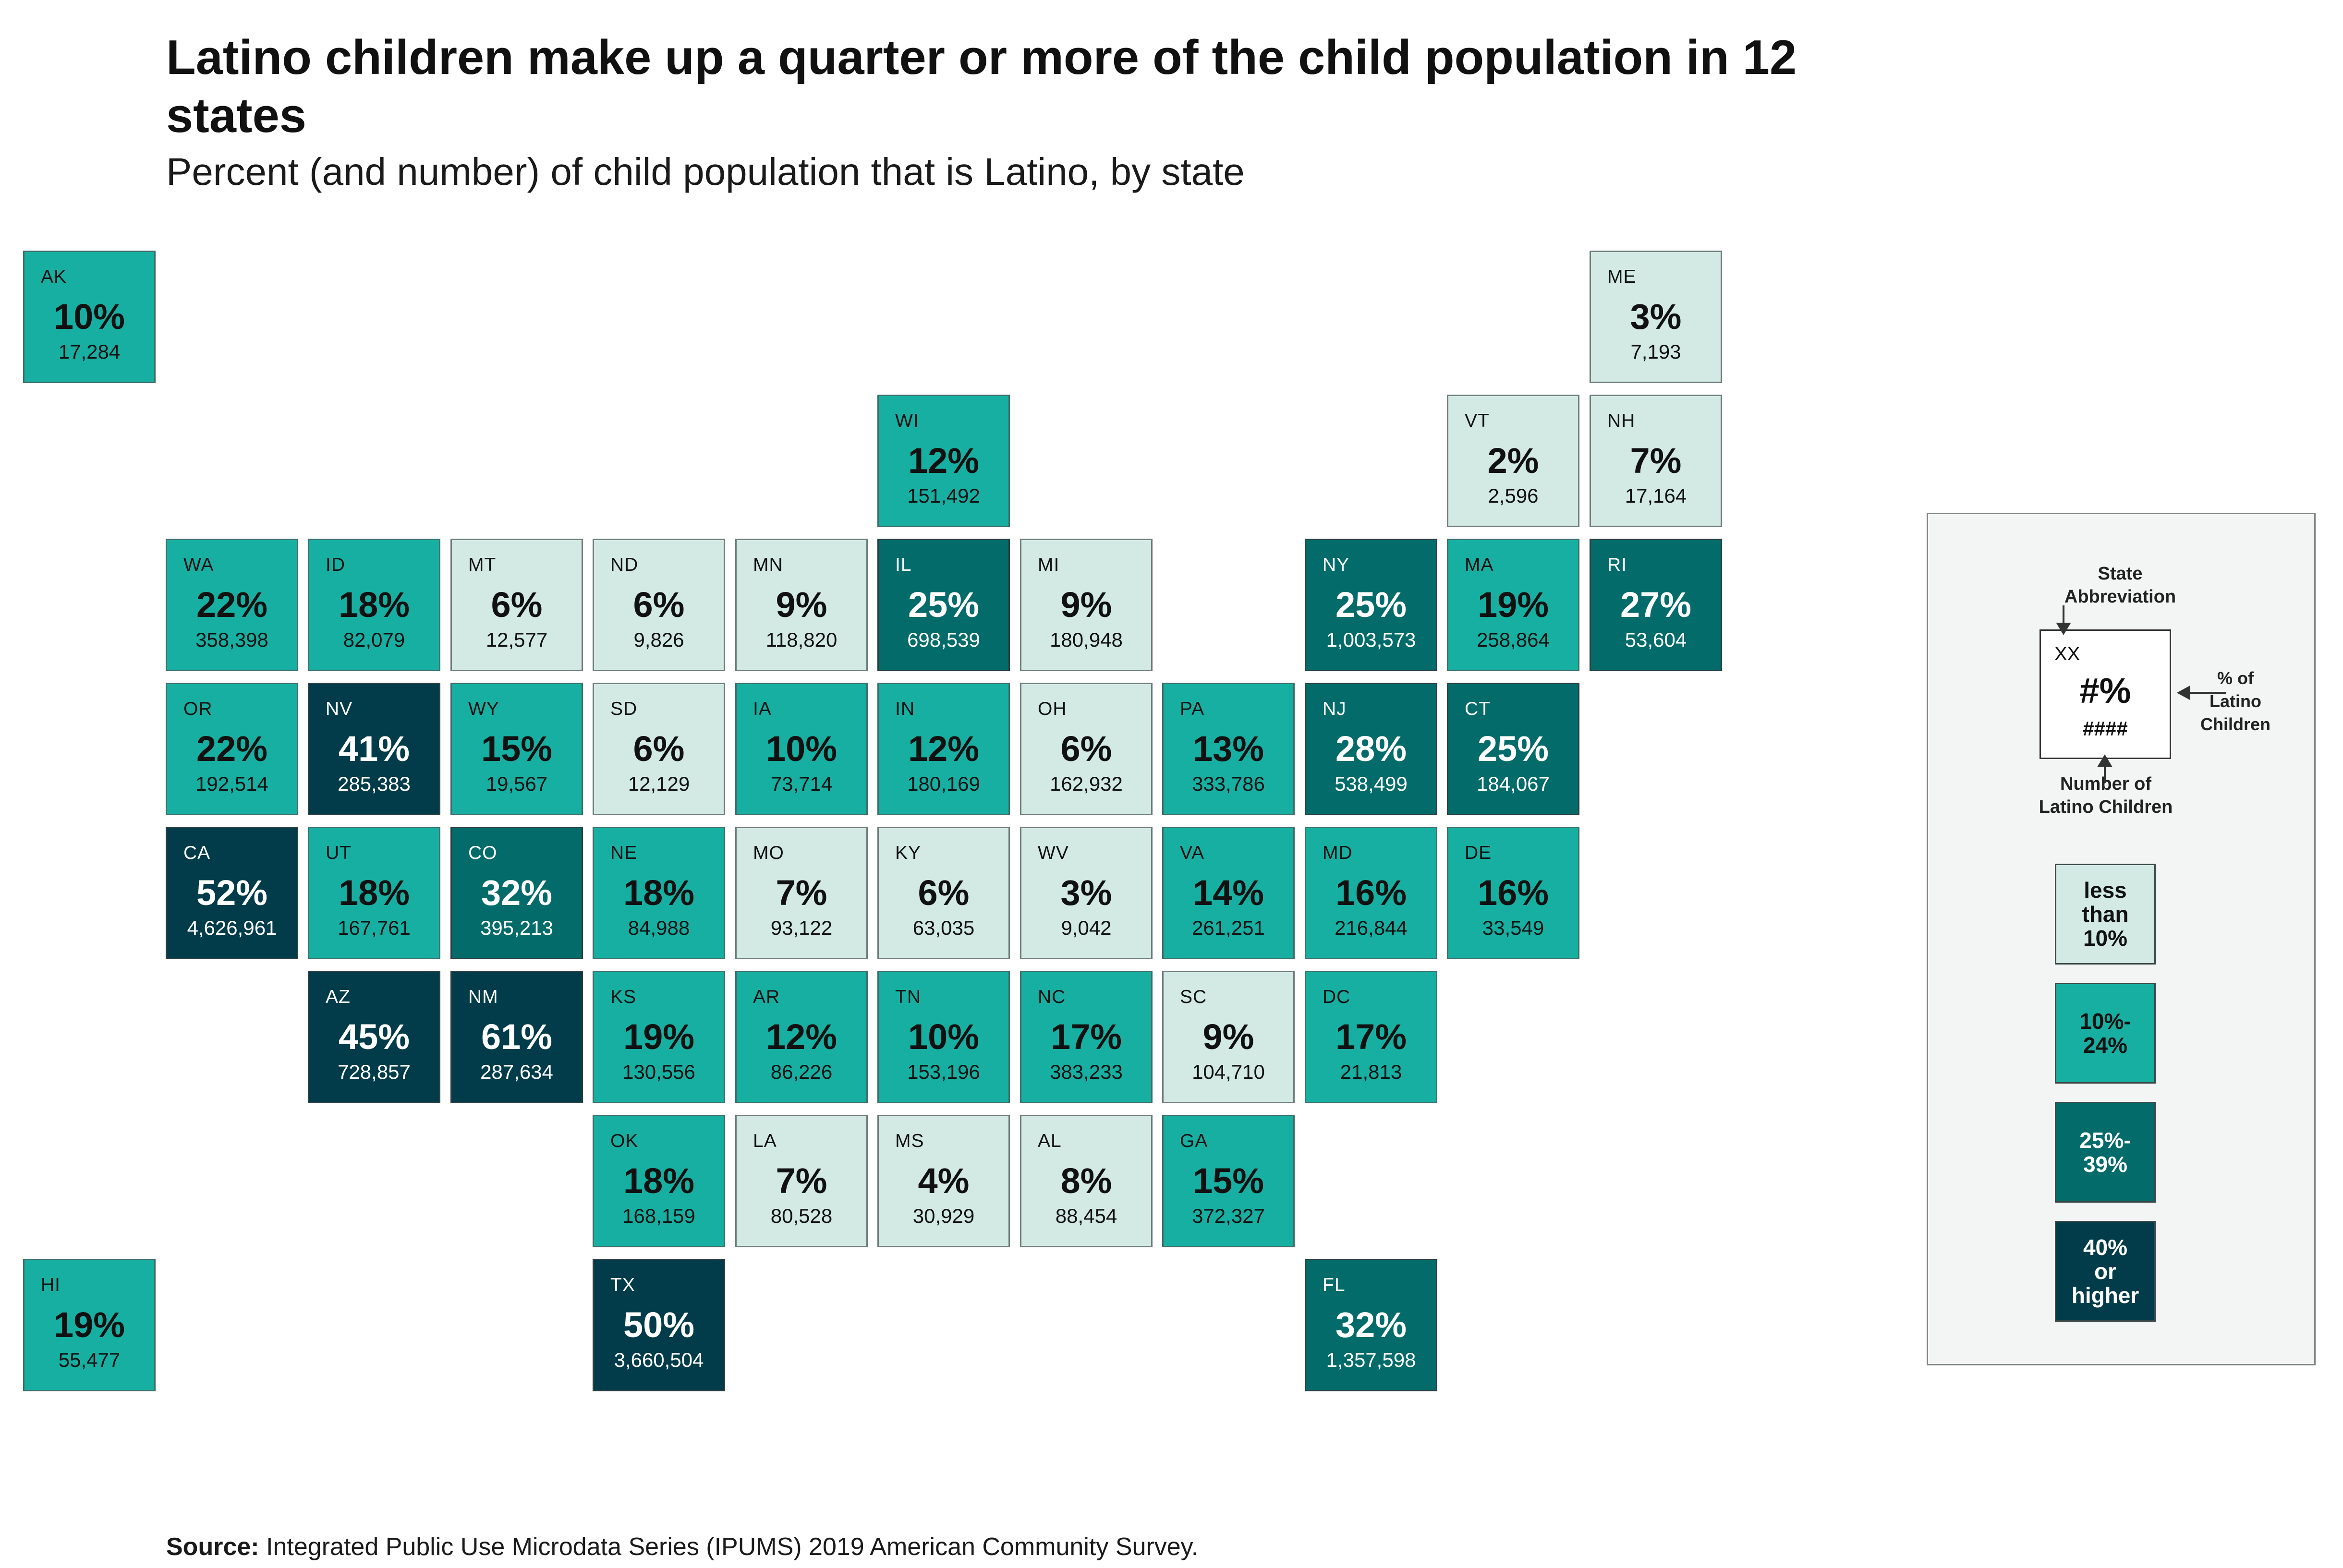  What do you see at coordinates (905, 709) in the screenshot?
I see `state-abbr: IN` at bounding box center [905, 709].